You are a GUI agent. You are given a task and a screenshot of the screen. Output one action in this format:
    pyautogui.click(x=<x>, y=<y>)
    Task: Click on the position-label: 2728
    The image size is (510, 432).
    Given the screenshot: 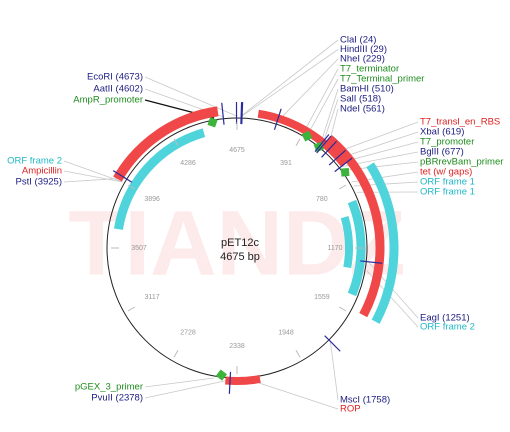 What is the action you would take?
    pyautogui.click(x=188, y=333)
    